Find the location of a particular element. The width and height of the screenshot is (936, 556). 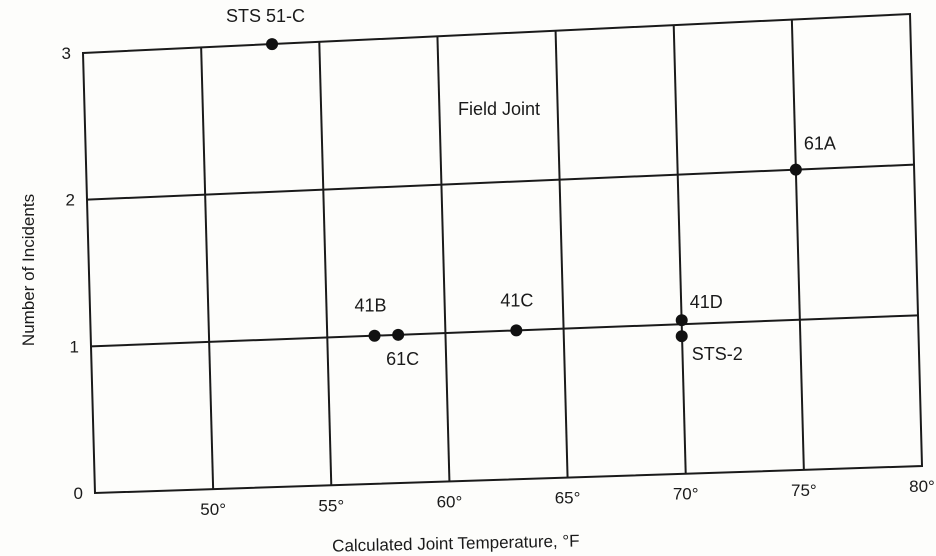

x-tick-label: 65° is located at coordinates (568, 498).